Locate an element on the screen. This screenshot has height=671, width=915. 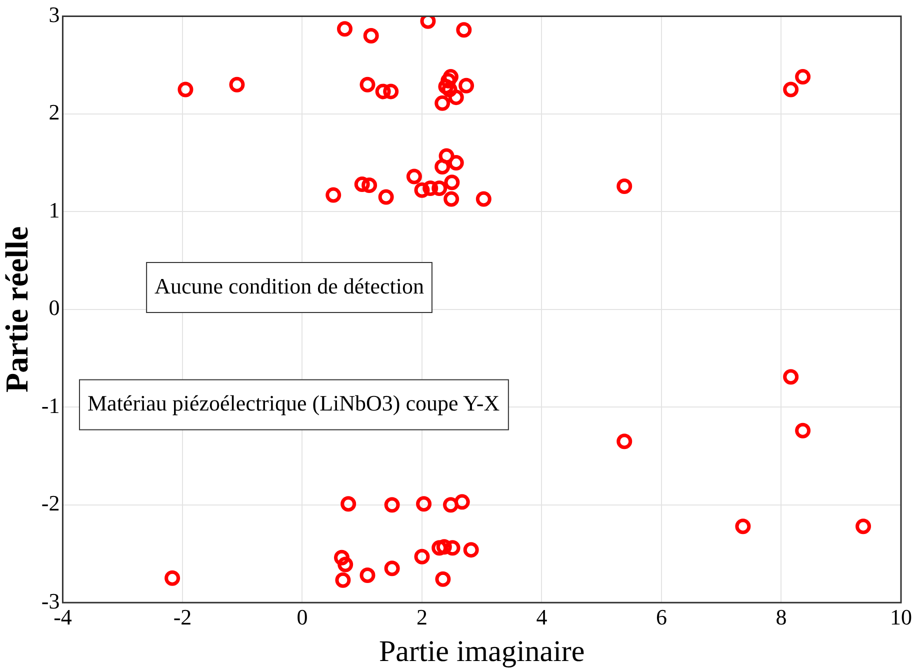
x-tick-label: 2 is located at coordinates (422, 617).